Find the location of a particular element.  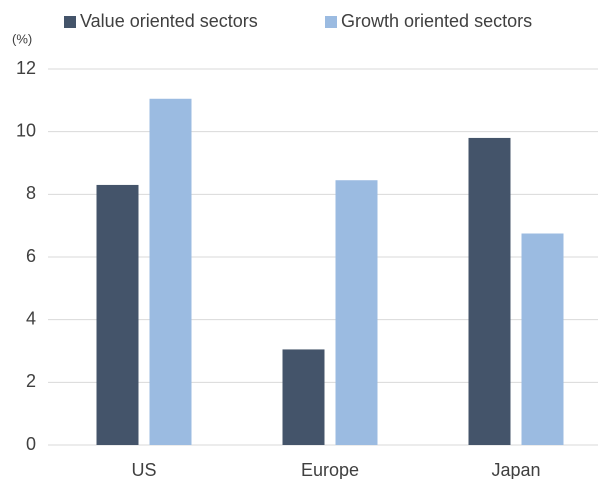

y-tick-label: 10 is located at coordinates (26, 130).